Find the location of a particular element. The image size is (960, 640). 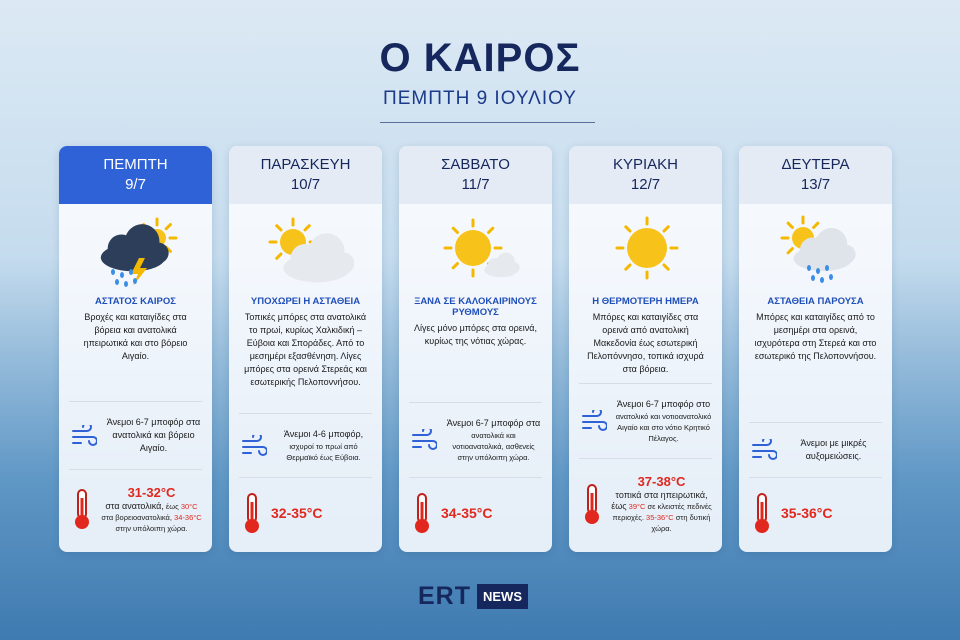

temperature-row: 34-35°C is located at coordinates (475, 515).